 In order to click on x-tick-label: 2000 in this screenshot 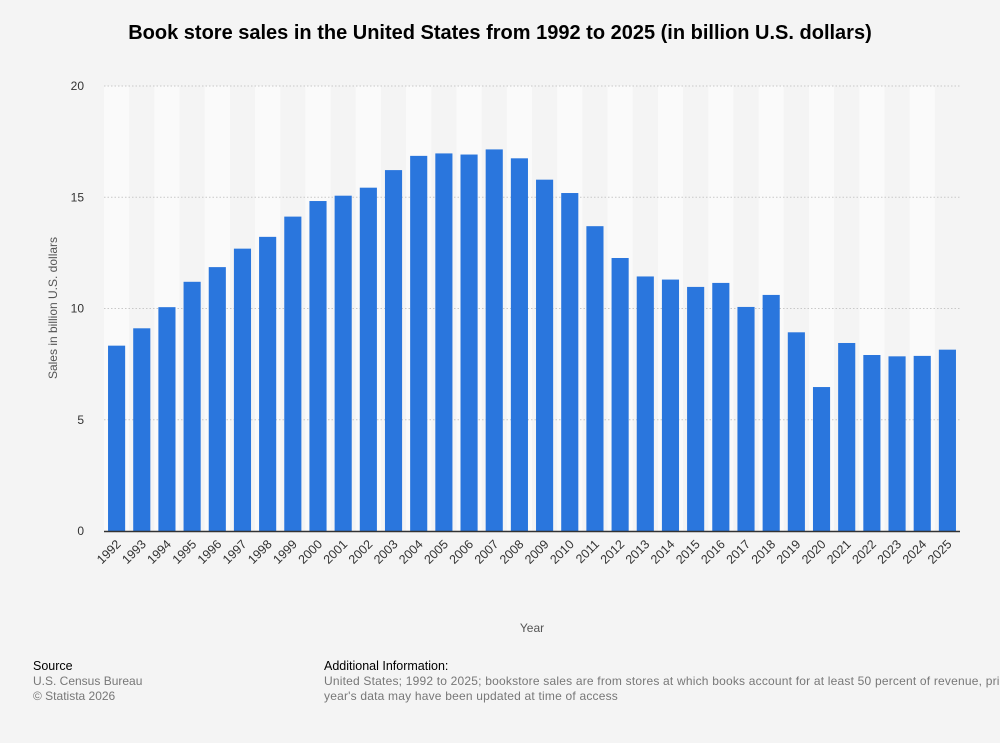, I will do `click(311, 552)`.